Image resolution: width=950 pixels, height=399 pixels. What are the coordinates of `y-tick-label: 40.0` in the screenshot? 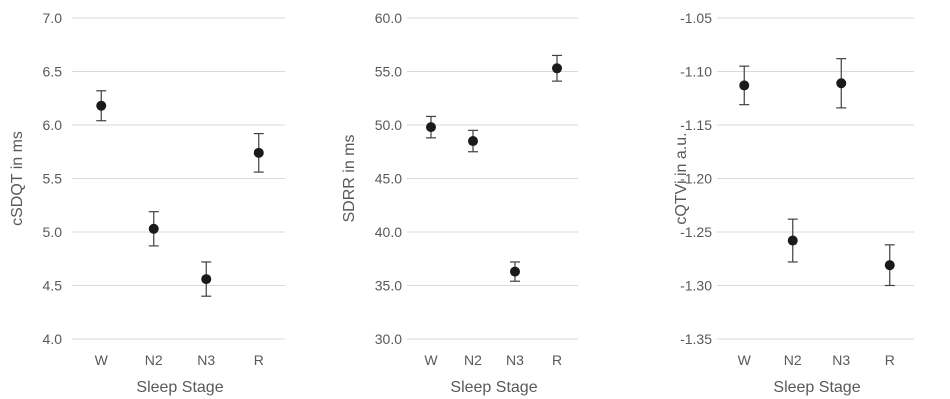 It's located at (388, 232).